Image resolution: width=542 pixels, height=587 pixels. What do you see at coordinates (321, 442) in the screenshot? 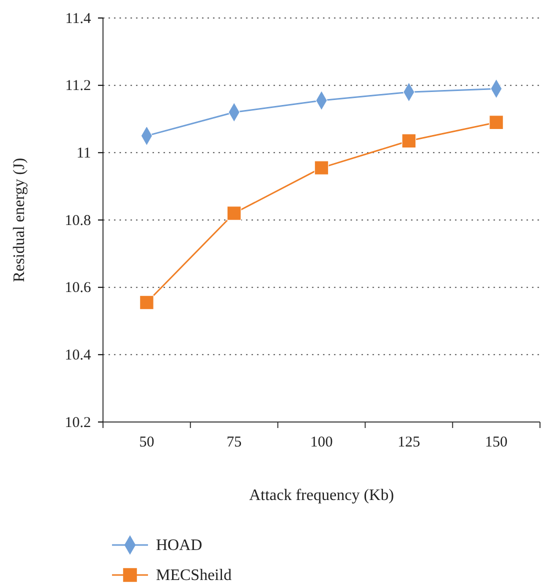
I see `x-tick-label: 100` at bounding box center [321, 442].